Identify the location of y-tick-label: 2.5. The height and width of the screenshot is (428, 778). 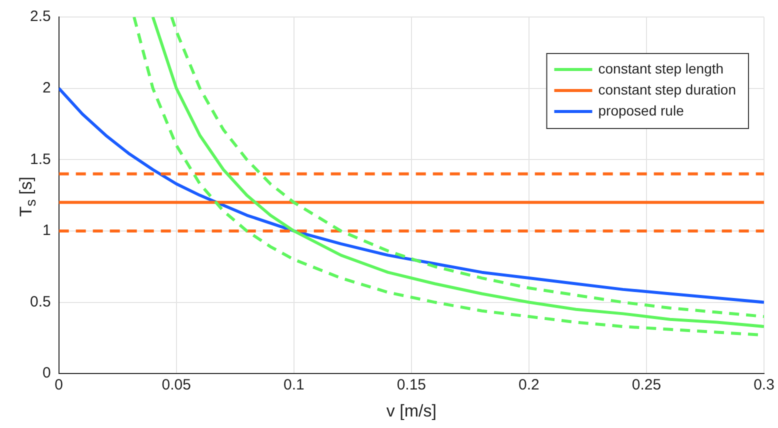
(40, 17).